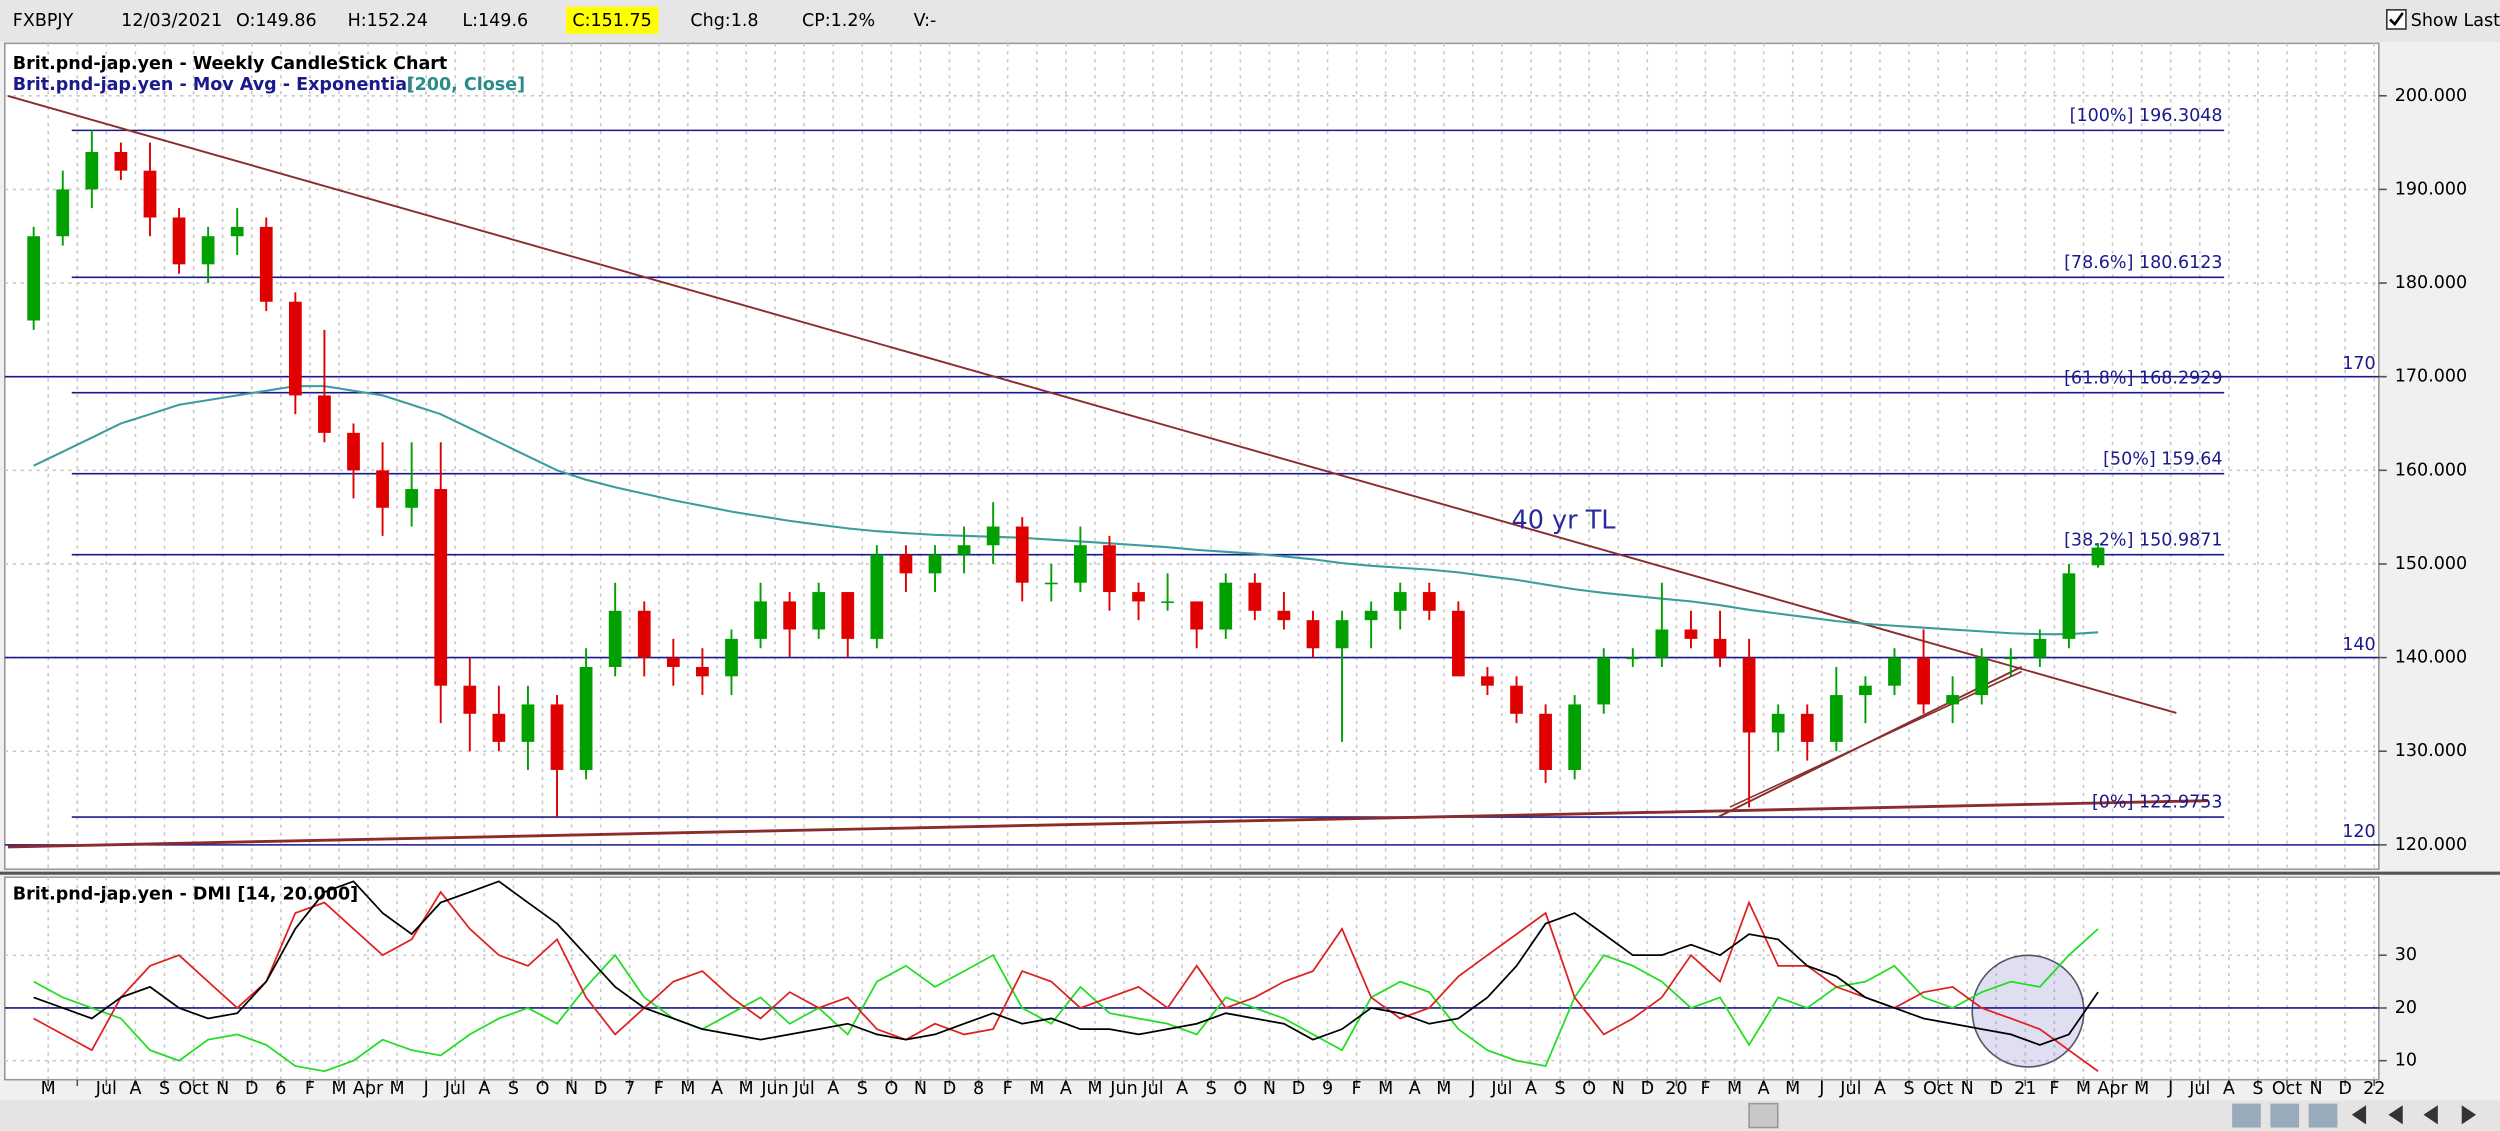 The image size is (2500, 1131). Describe the element at coordinates (368, 1089) in the screenshot. I see `x-tick-label: Apr` at that location.